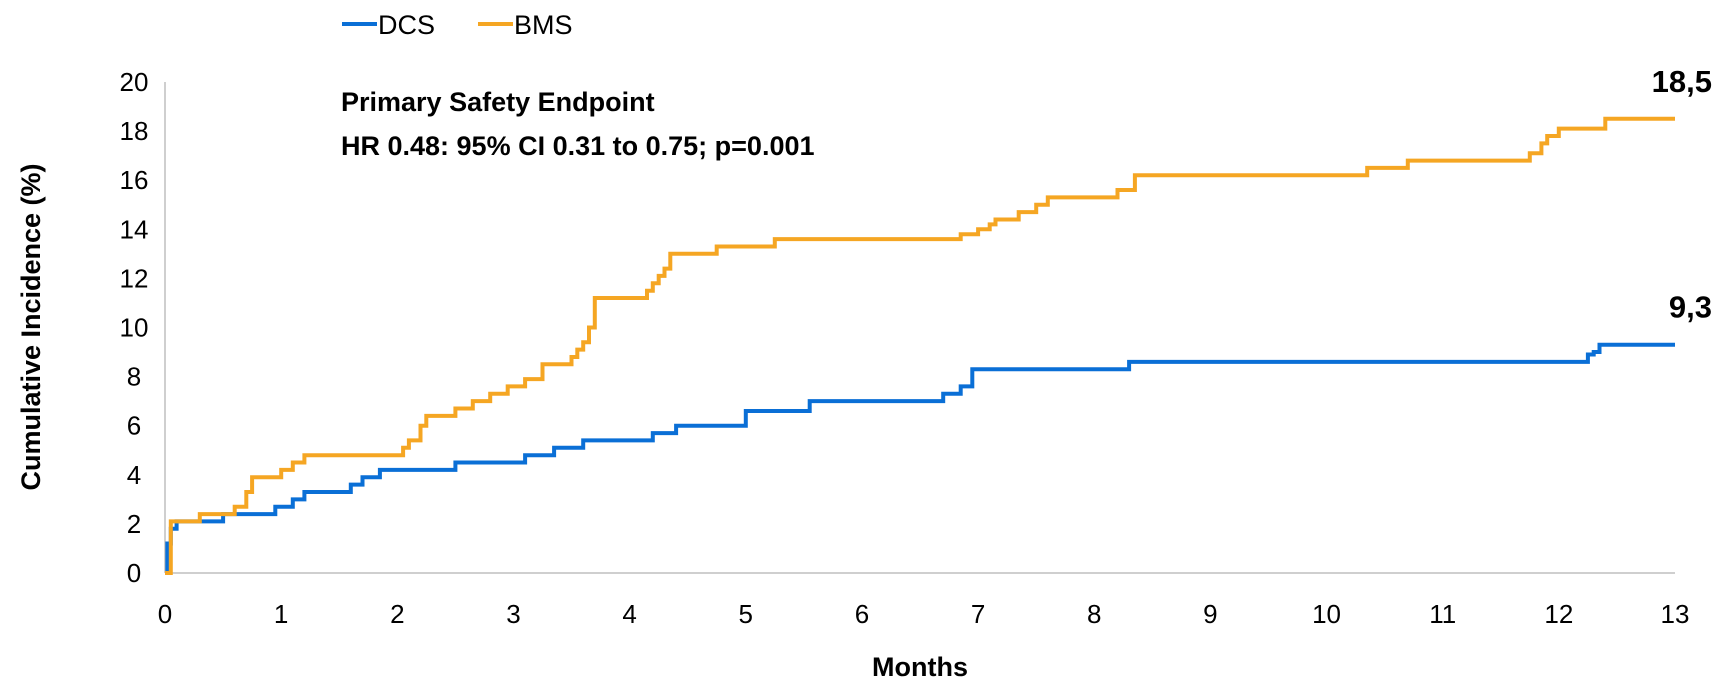 This screenshot has width=1721, height=682. Describe the element at coordinates (543, 25) in the screenshot. I see `legend-label-bms: BMS` at that location.